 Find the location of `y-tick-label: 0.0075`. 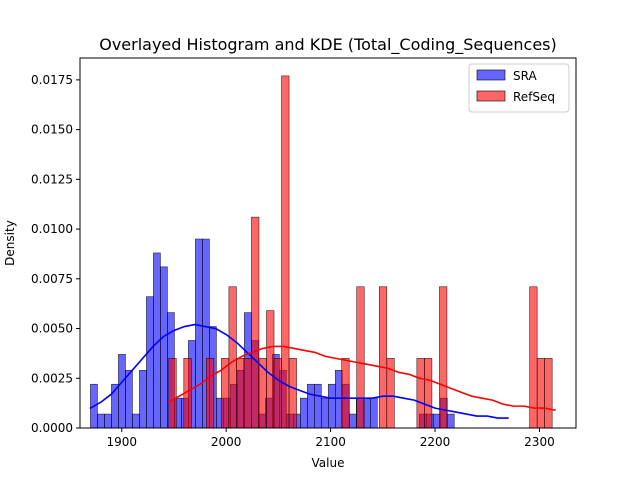

y-tick-label: 0.0075 is located at coordinates (52, 279).